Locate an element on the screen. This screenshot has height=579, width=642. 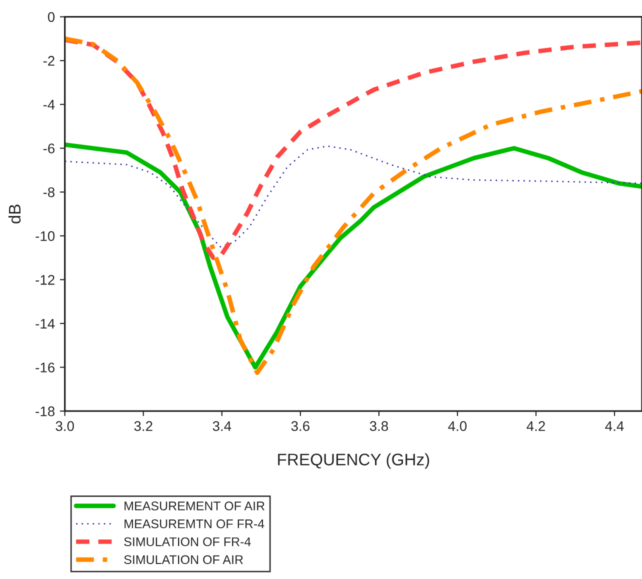
y-tick-label: -16 is located at coordinates (45, 367).